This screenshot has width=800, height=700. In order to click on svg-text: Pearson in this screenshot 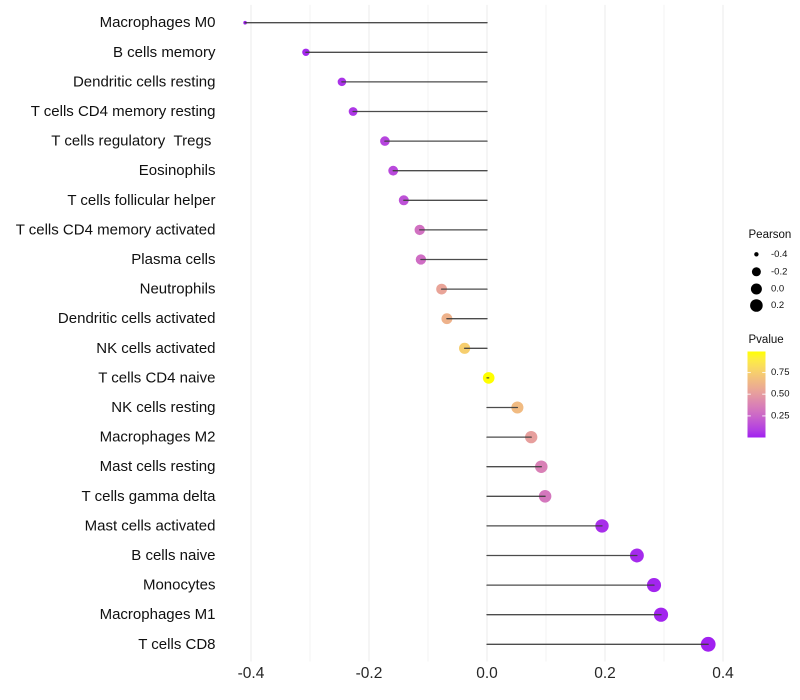, I will do `click(770, 235)`.